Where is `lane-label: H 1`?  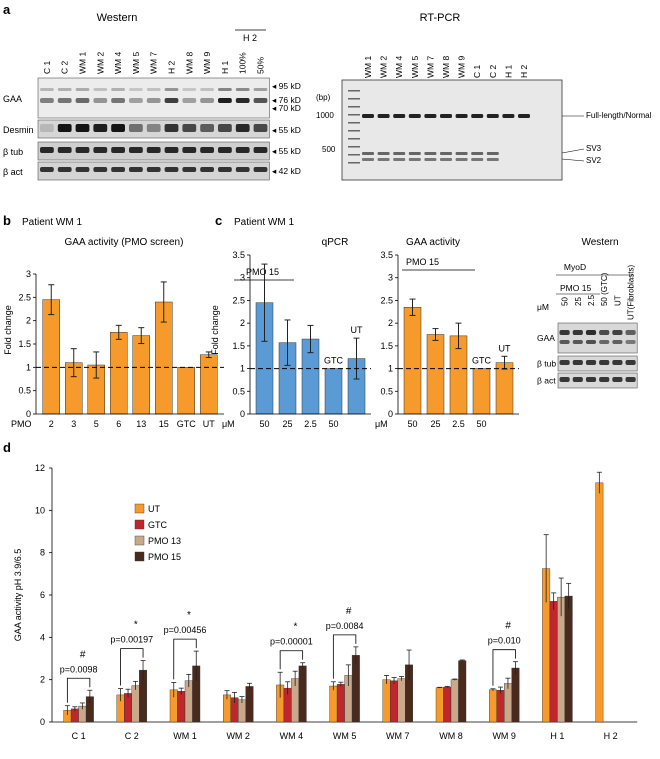 lane-label: H 1 is located at coordinates (508, 71).